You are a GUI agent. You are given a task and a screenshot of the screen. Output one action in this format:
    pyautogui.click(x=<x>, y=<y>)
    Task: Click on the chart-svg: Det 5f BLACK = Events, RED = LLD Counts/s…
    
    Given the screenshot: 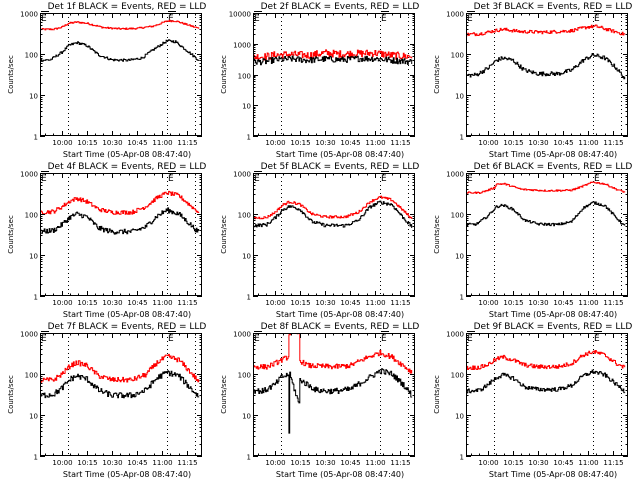 What is the action you would take?
    pyautogui.click(x=320, y=240)
    